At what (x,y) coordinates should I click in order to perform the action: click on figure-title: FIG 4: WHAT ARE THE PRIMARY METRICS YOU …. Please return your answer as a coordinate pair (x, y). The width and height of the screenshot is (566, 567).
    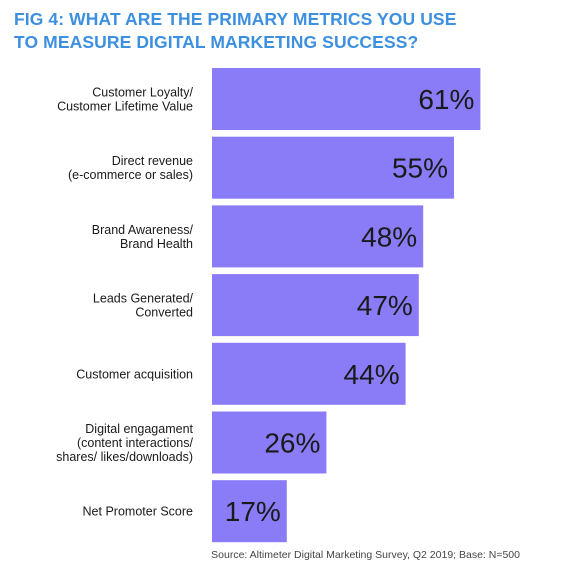
    Looking at the image, I should click on (274, 31).